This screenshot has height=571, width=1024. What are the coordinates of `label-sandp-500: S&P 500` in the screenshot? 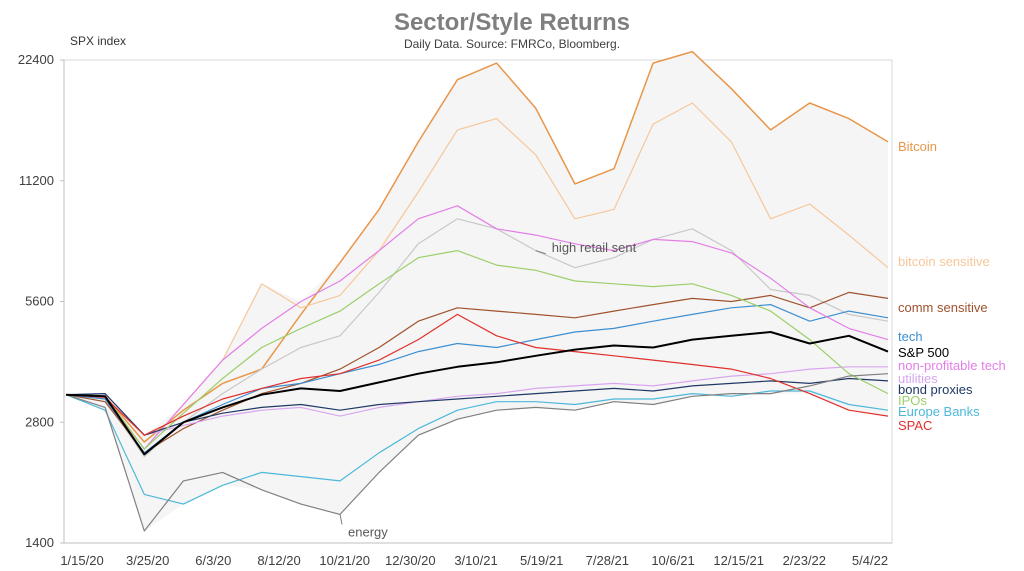 It's located at (923, 352).